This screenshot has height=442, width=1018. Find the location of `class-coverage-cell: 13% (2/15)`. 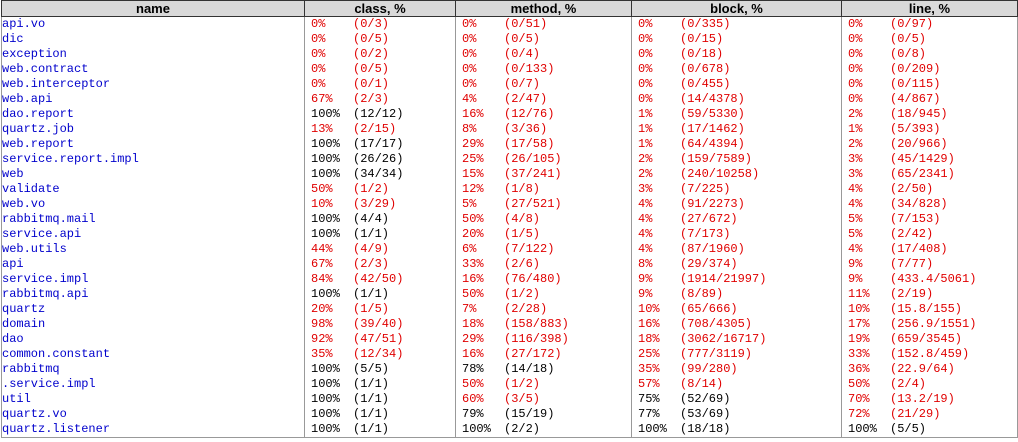

class-coverage-cell: 13% (2/15) is located at coordinates (380, 129).